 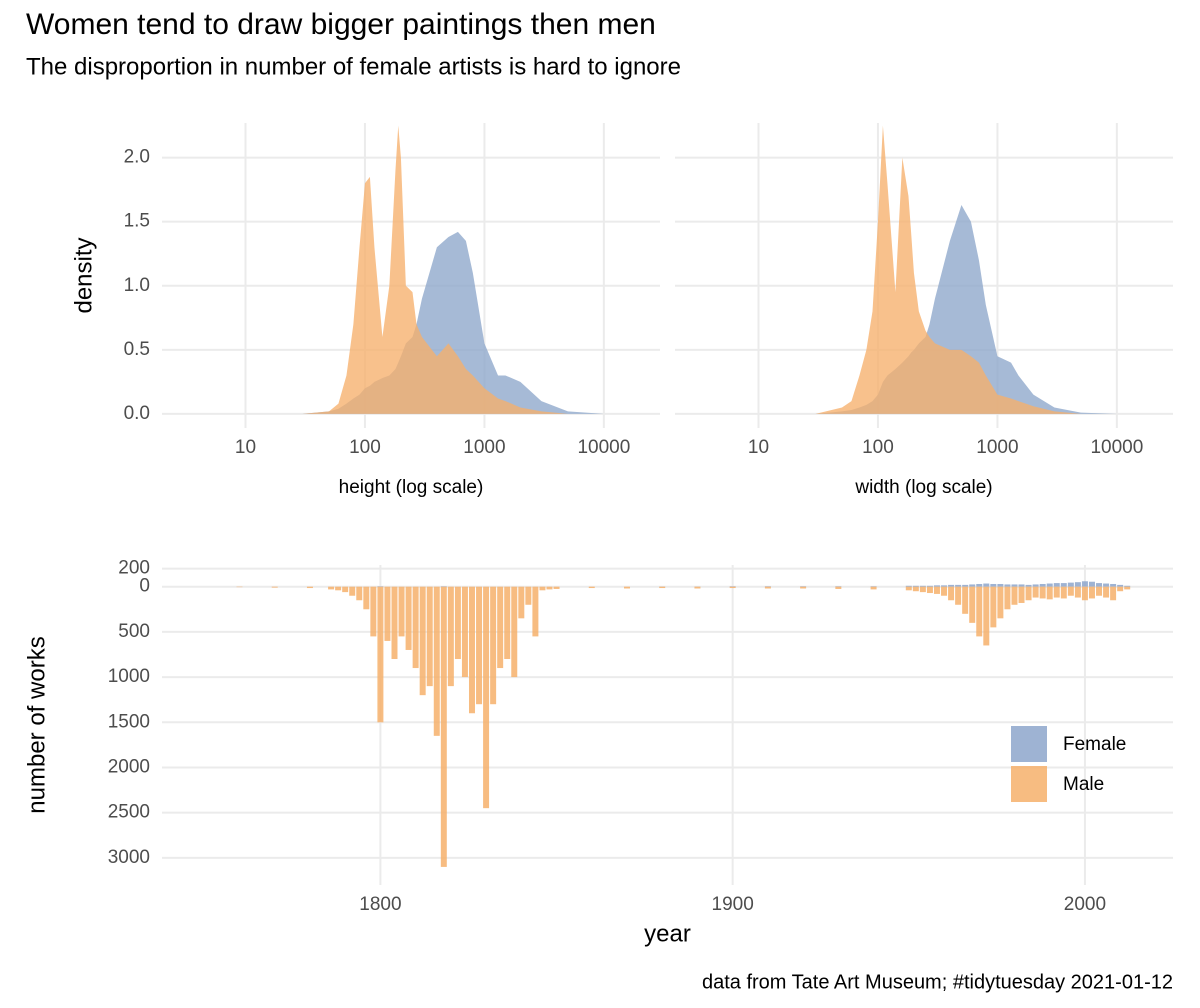 What do you see at coordinates (137, 157) in the screenshot?
I see `y-tick-label: 2.0` at bounding box center [137, 157].